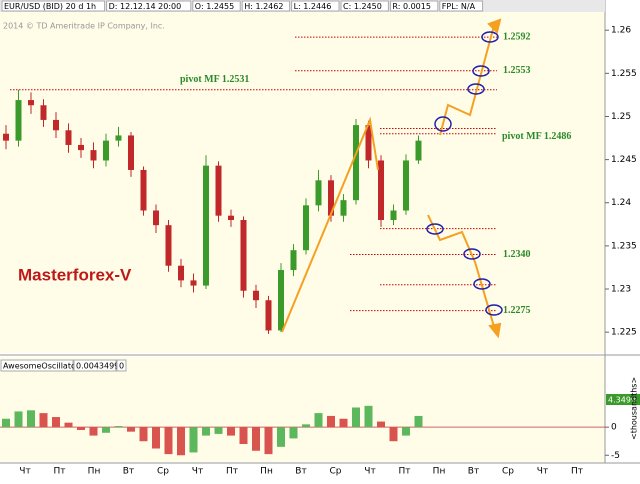 The image size is (640, 484). Describe the element at coordinates (461, 272) in the screenshot. I see `arrow-target-down` at that location.